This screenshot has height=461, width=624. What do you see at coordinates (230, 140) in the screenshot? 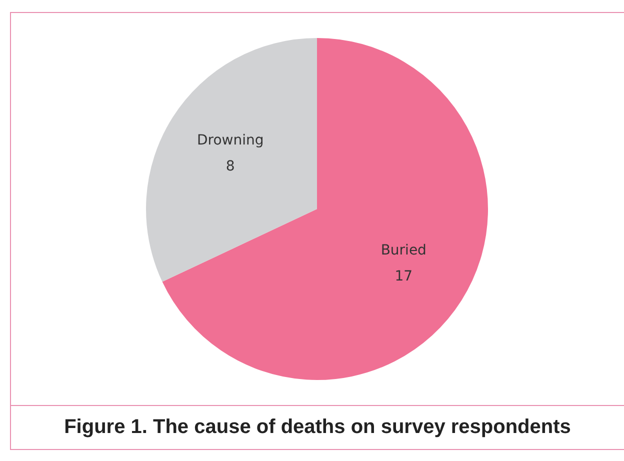
I see `slice-label: Drowning` at bounding box center [230, 140].